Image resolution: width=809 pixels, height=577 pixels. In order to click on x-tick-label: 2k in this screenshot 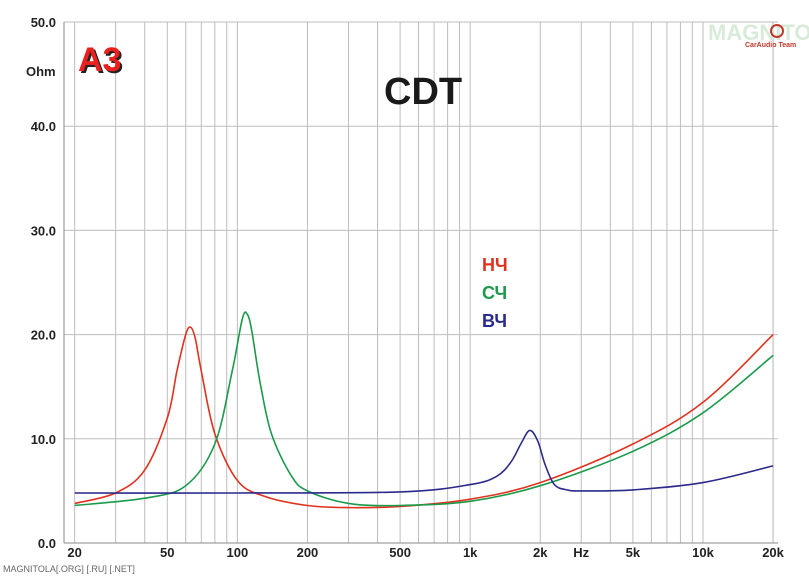, I will do `click(540, 552)`.